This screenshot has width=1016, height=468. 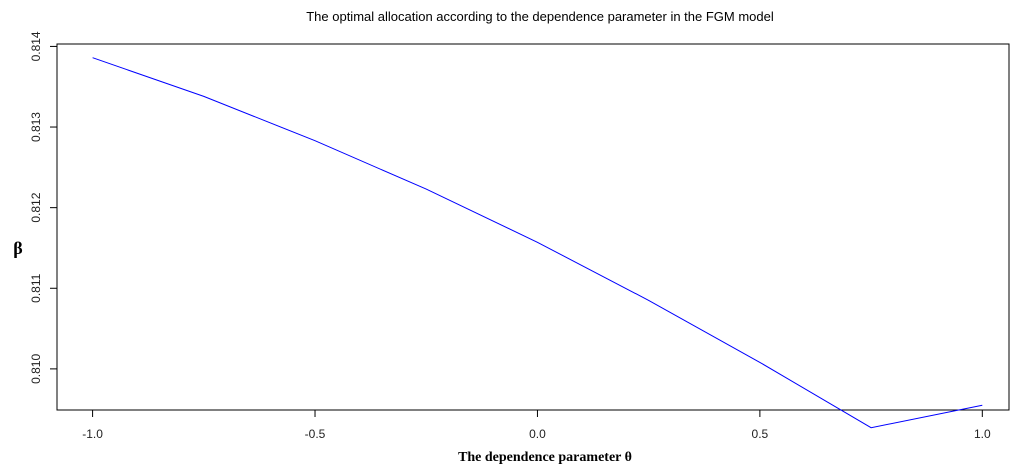 What do you see at coordinates (536, 425) in the screenshot?
I see `x-axis: -1.0 -0.5 0.0 0.5 1.0` at bounding box center [536, 425].